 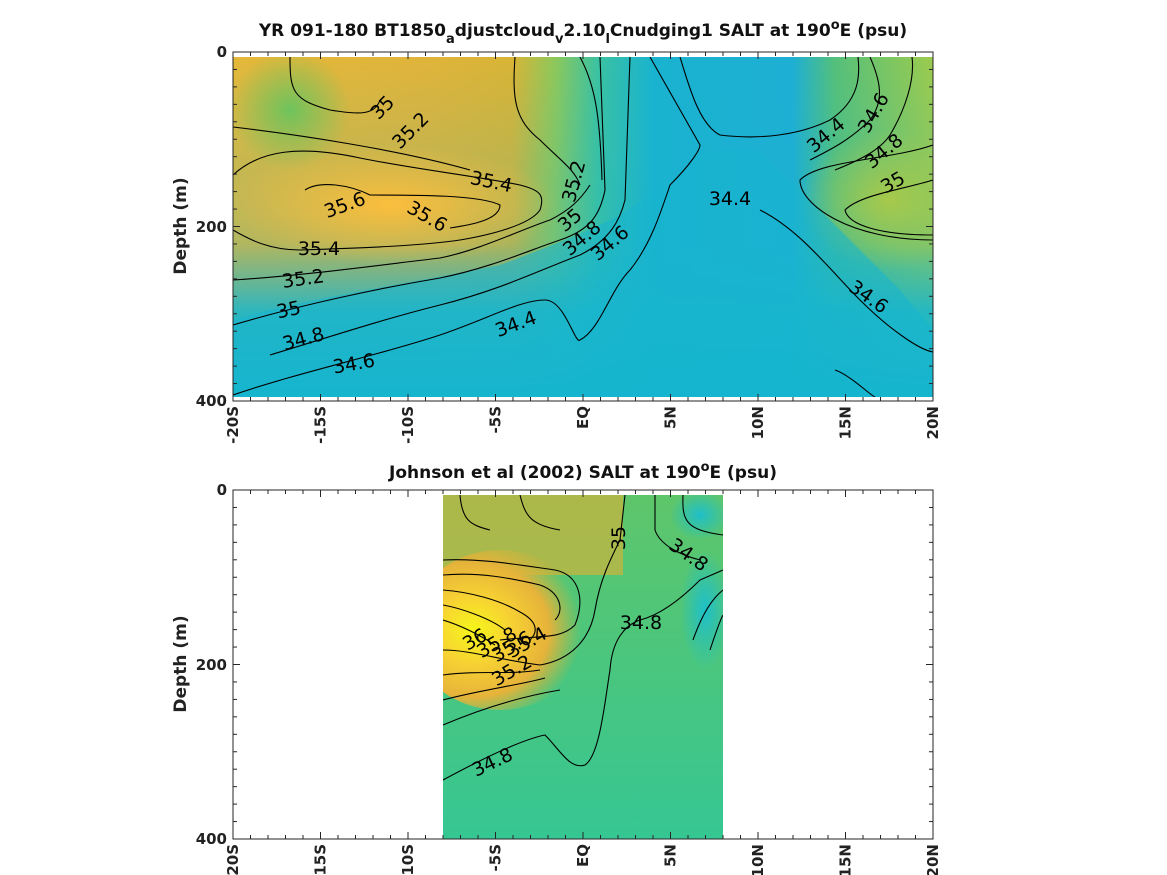 I want to click on bottom-xtick-label: -5S, so click(x=496, y=857).